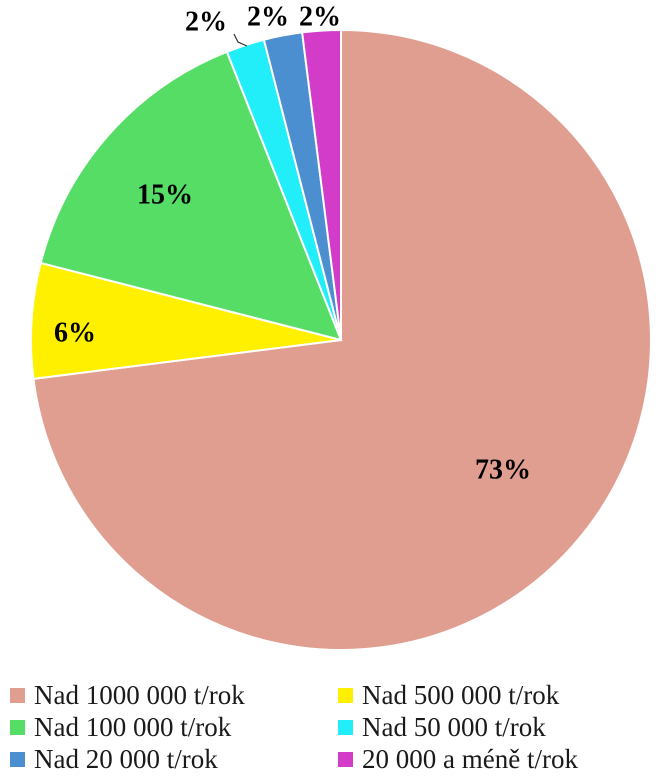 The height and width of the screenshot is (779, 660). I want to click on legend-item: Nad 50 000 t/rok, so click(442, 727).